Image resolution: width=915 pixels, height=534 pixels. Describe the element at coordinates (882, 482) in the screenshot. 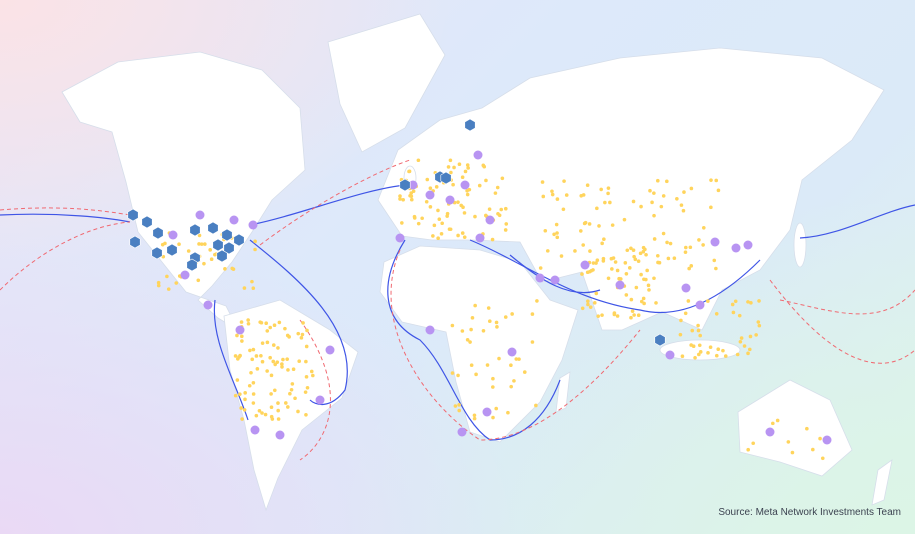

I see `new-zealand` at that location.